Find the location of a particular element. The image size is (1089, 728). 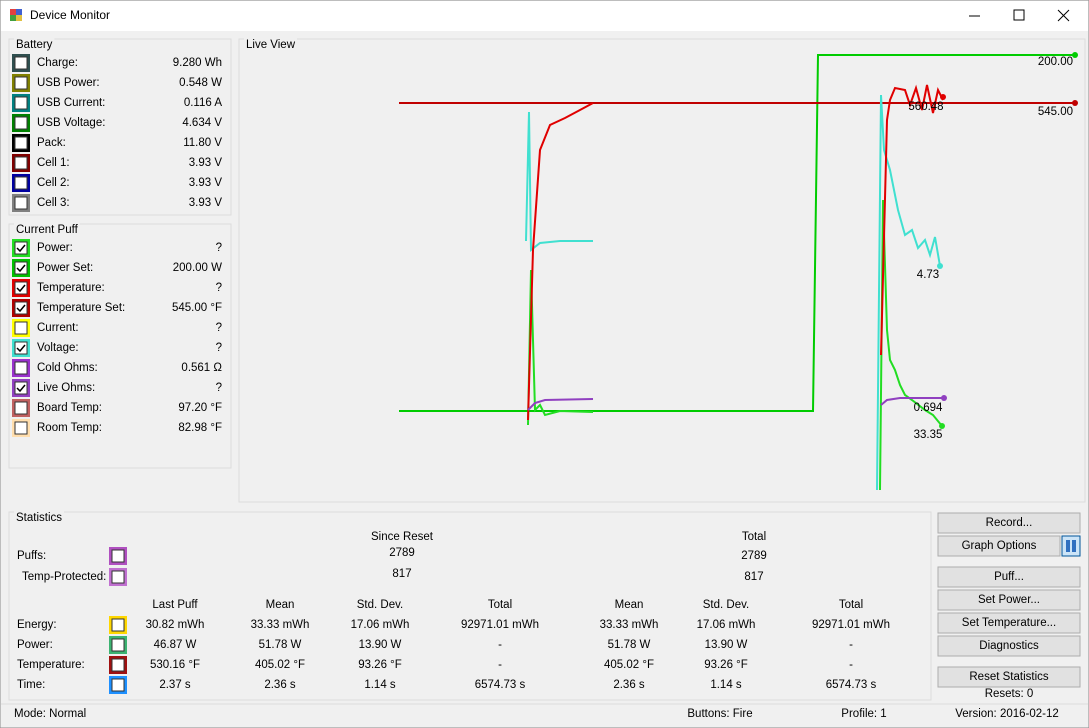

group-title: Current Puff is located at coordinates (47, 230).